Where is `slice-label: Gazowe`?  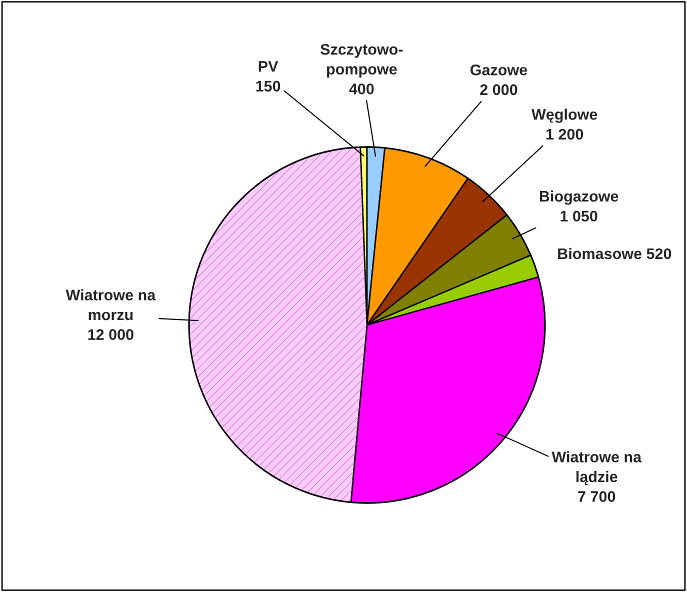
slice-label: Gazowe is located at coordinates (499, 70).